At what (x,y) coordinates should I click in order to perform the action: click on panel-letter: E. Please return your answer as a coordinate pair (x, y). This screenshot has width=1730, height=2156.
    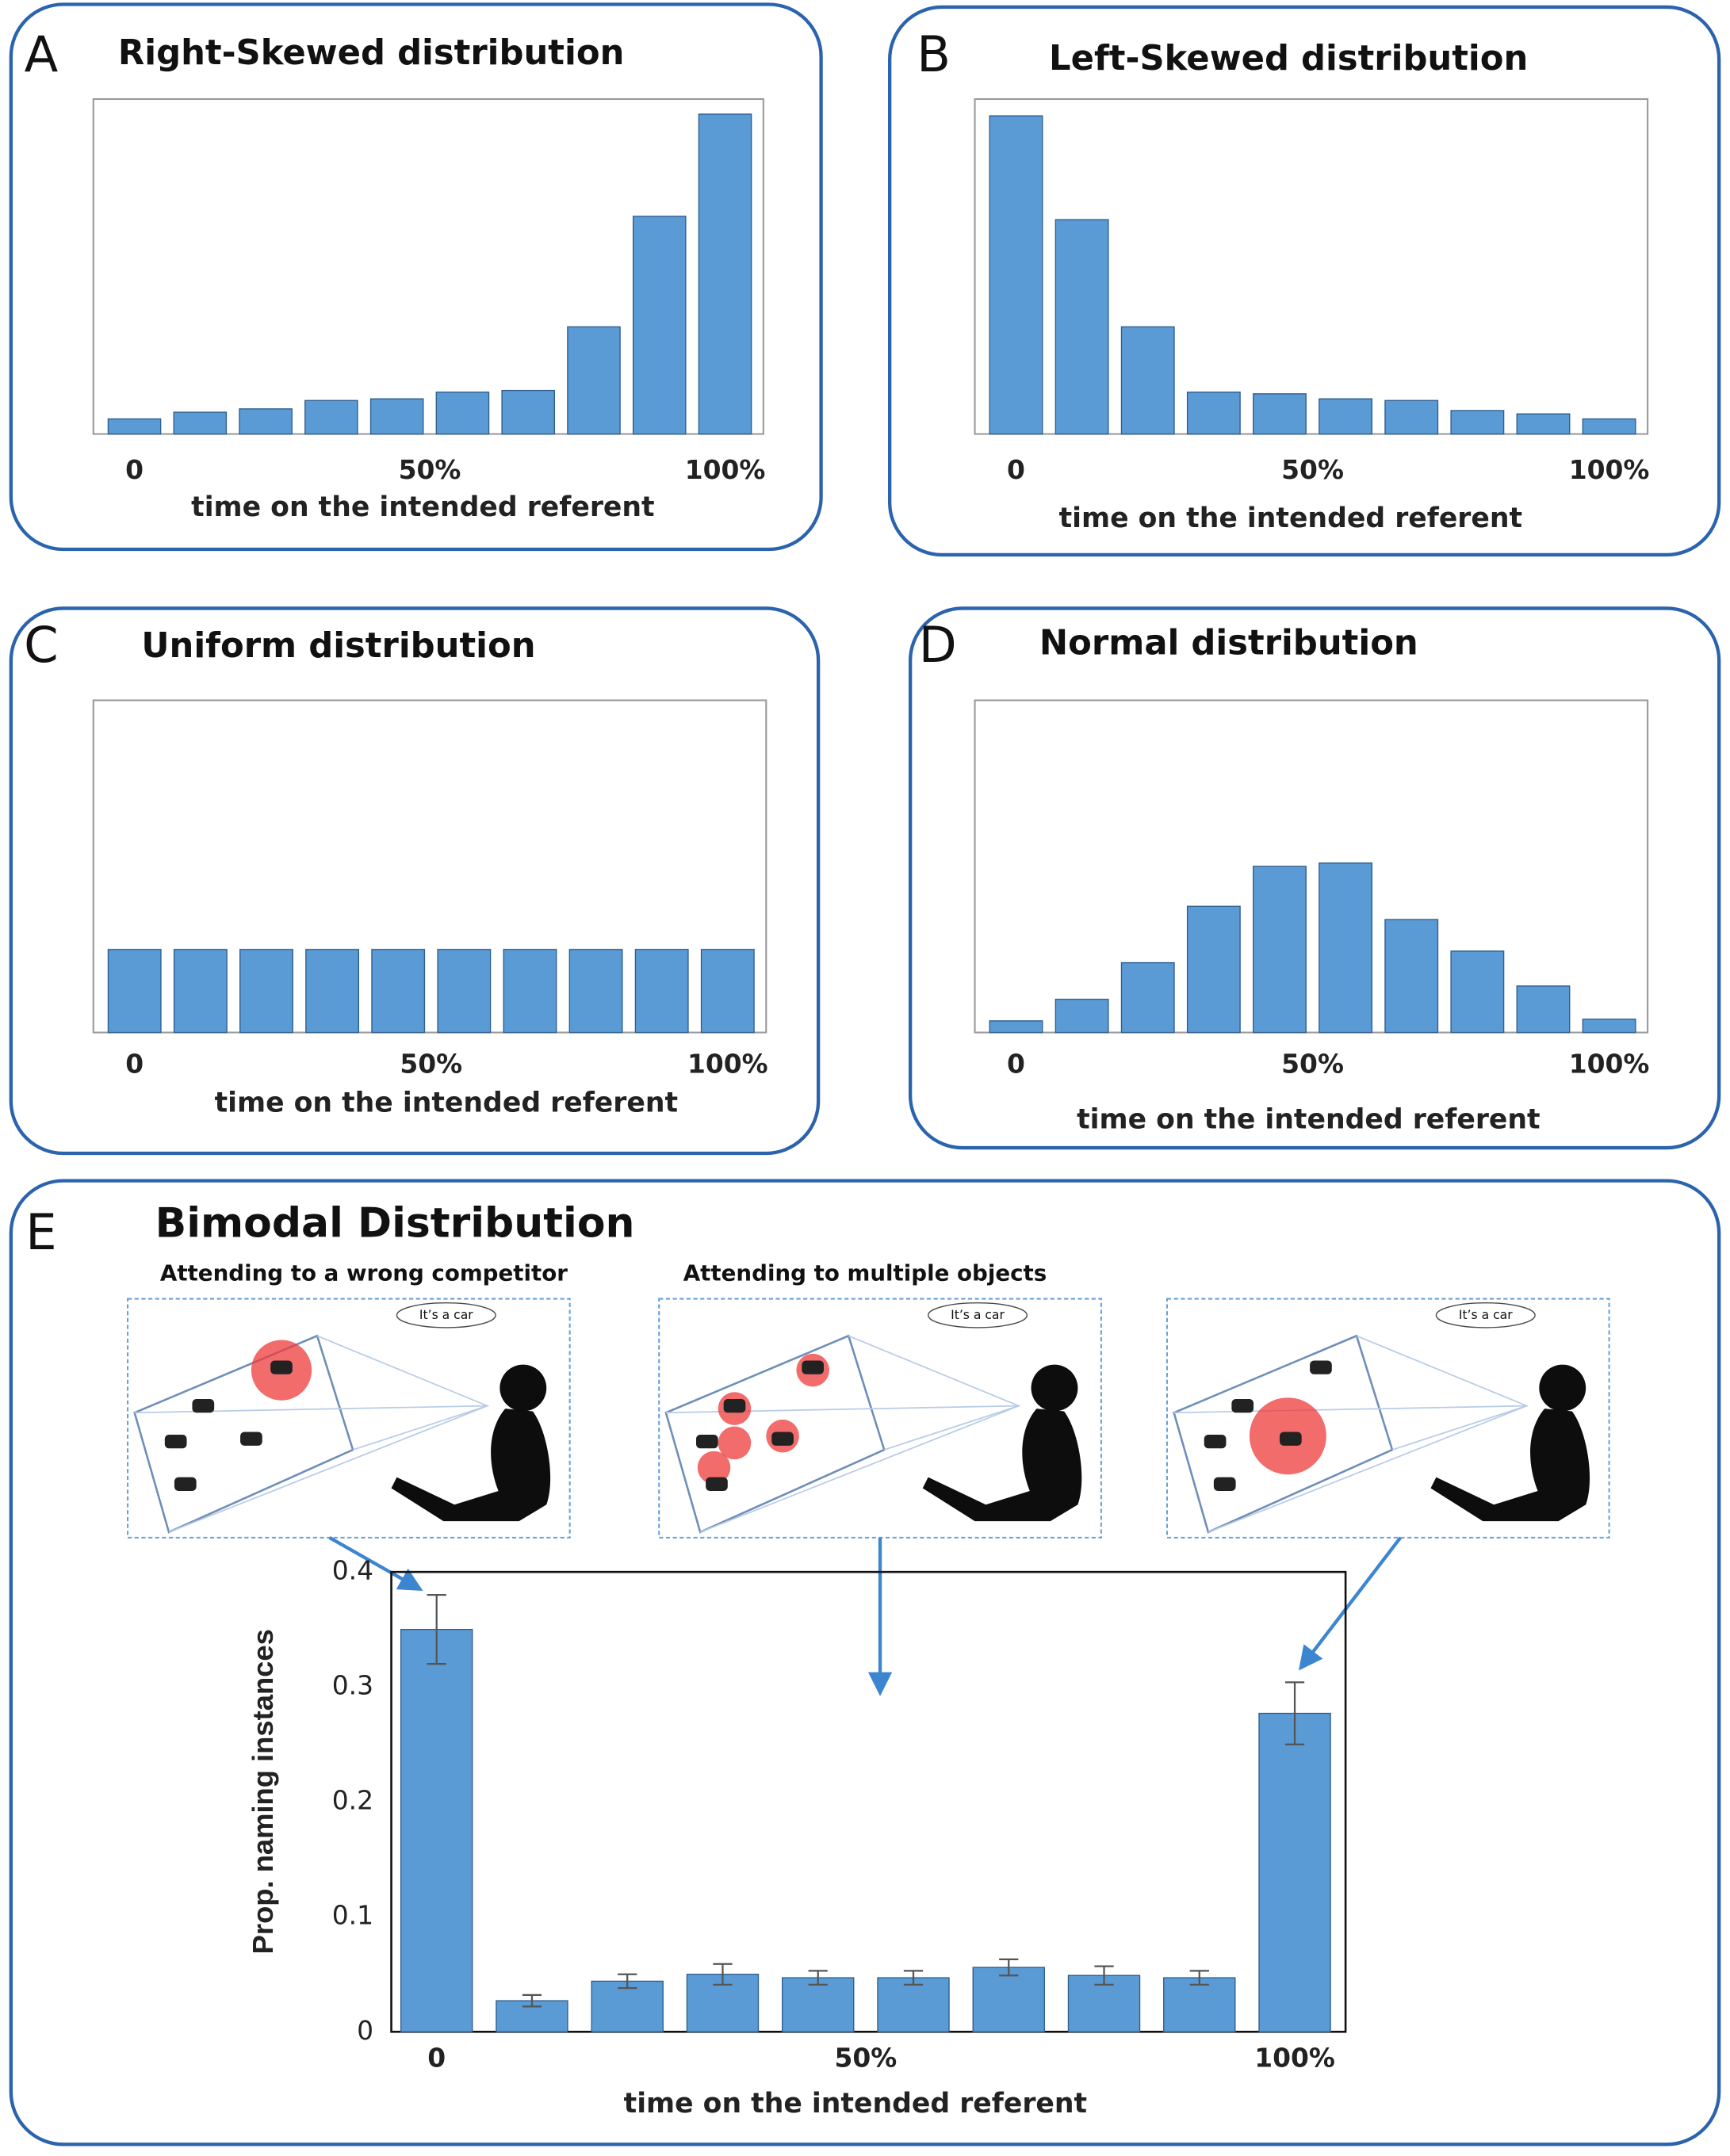
    Looking at the image, I should click on (40, 1232).